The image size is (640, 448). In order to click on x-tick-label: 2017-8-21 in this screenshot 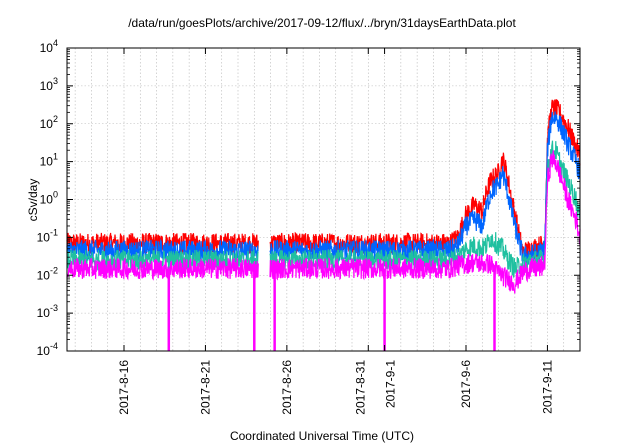, I will do `click(205, 387)`.